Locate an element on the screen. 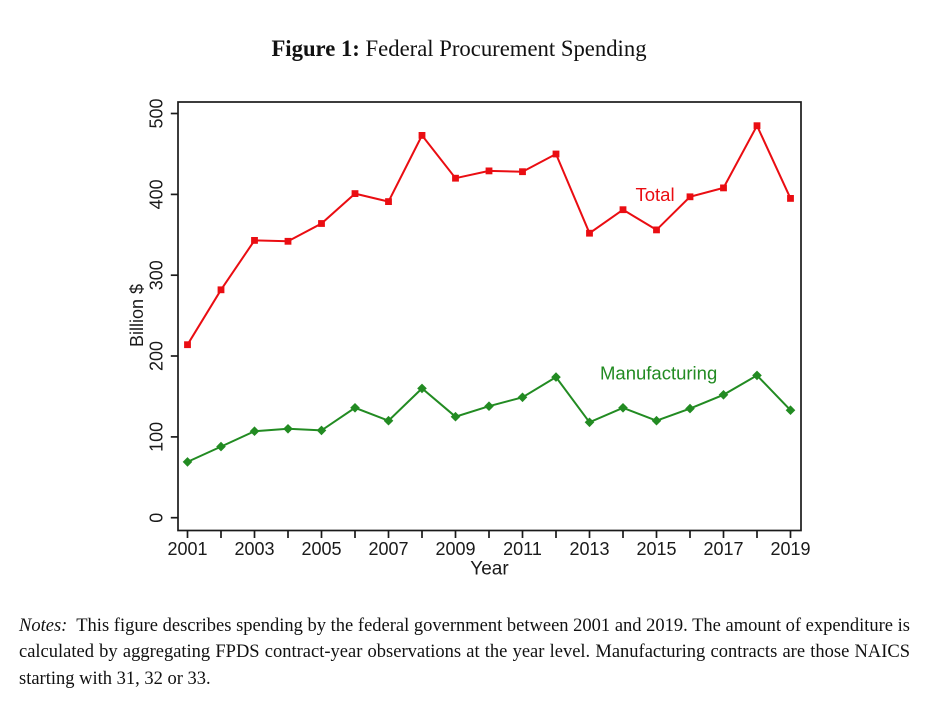 The image size is (950, 710). svg-text: 2005 is located at coordinates (321, 549).